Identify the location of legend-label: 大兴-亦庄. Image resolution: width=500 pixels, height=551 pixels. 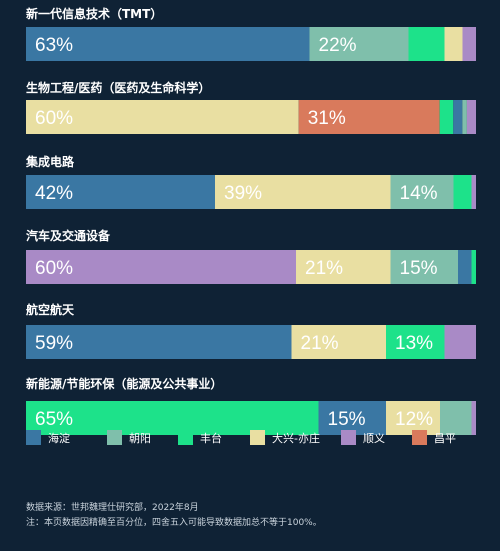
(296, 438).